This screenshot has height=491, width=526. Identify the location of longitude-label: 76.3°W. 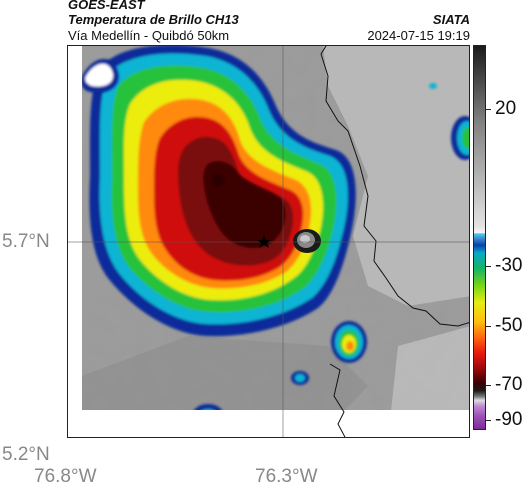
(286, 476).